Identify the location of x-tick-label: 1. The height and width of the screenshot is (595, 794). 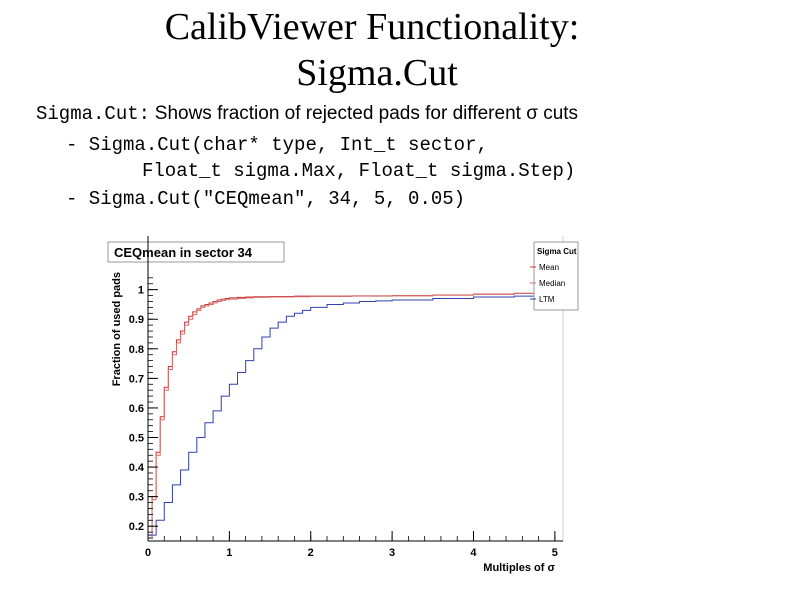
(229, 553).